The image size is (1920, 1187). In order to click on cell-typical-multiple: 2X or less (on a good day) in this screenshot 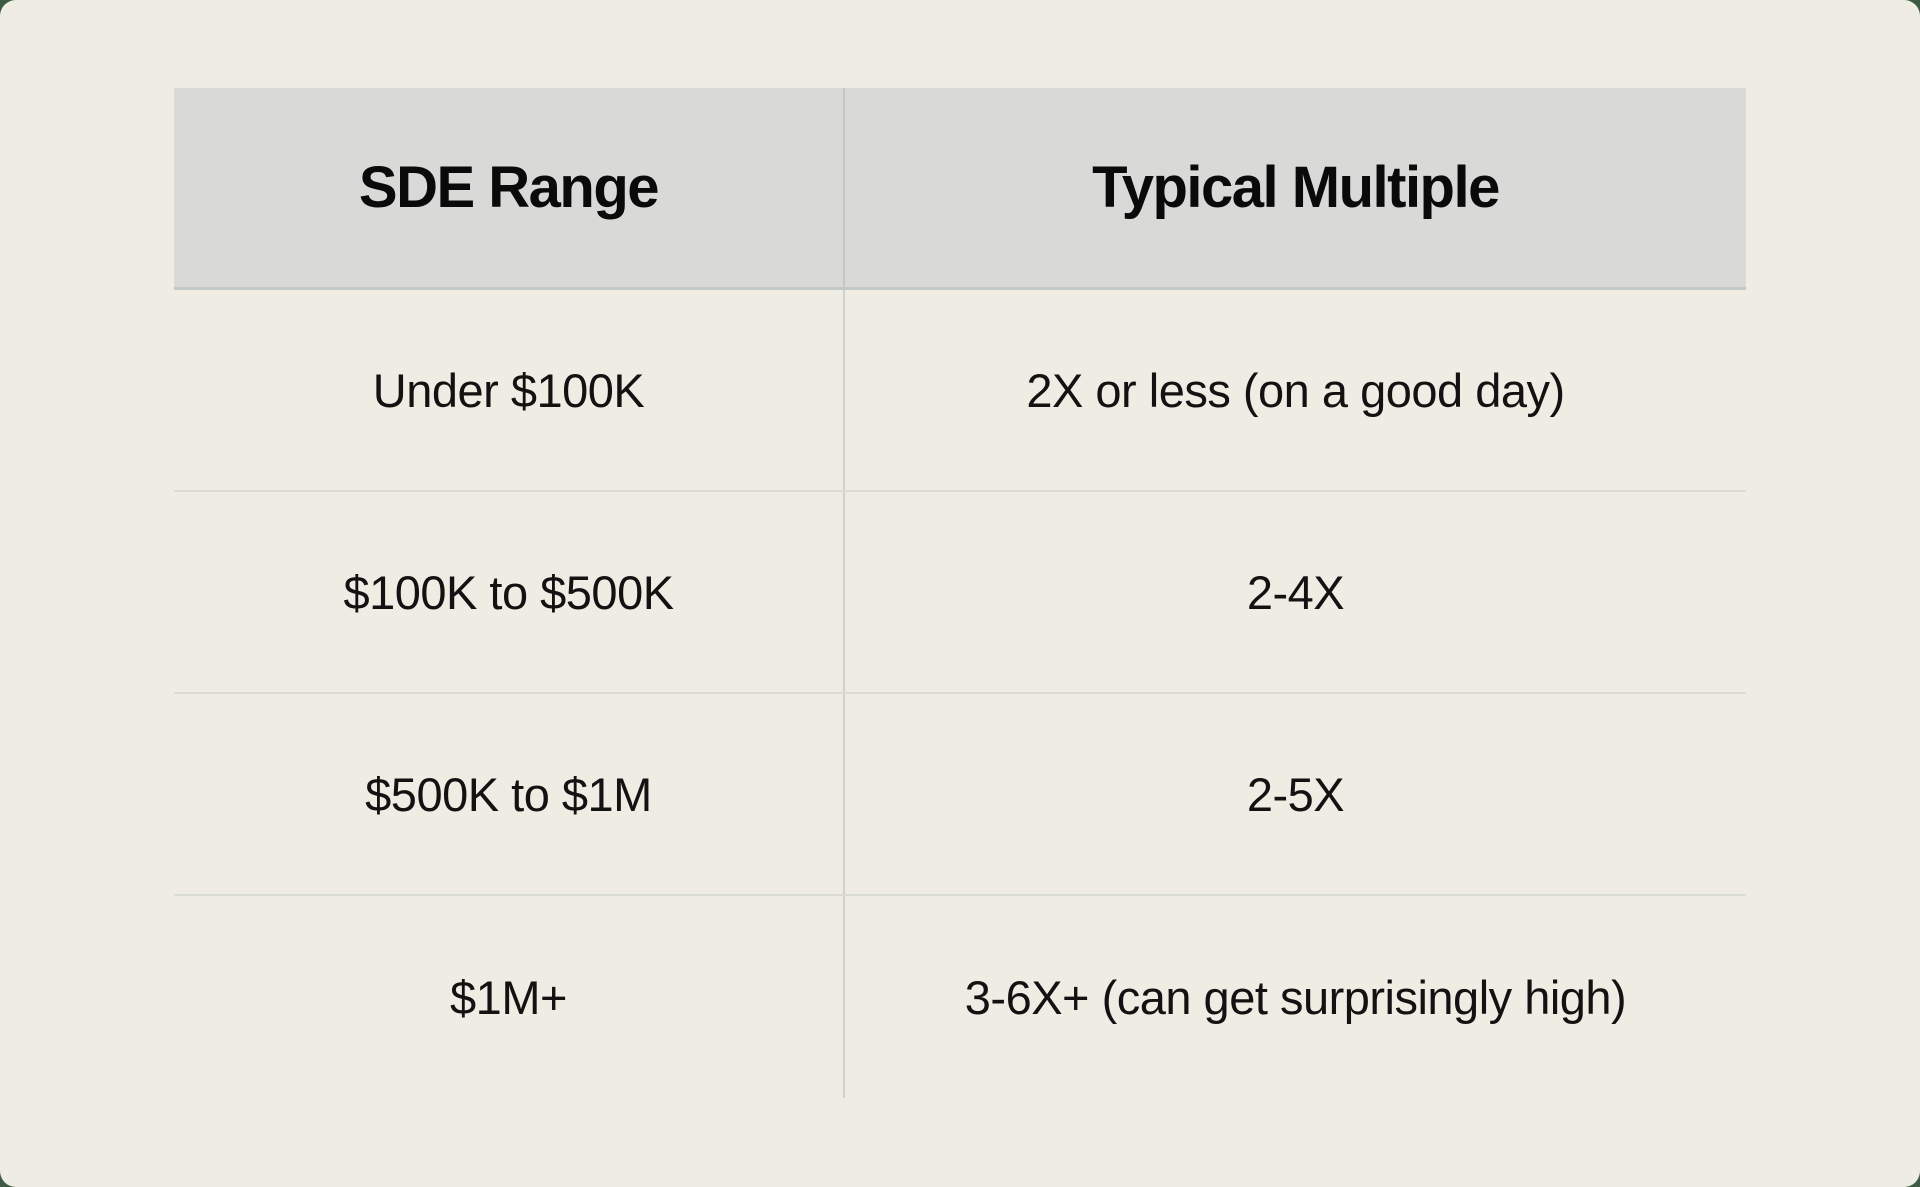, I will do `click(1294, 390)`.